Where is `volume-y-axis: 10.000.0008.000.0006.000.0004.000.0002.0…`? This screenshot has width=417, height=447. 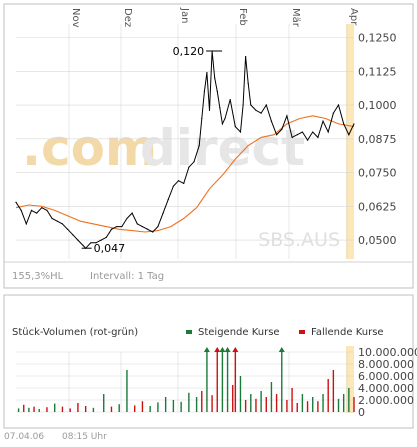 volume-y-axis: 10.000.0008.000.0006.000.0004.000.0002.0… is located at coordinates (387, 382).